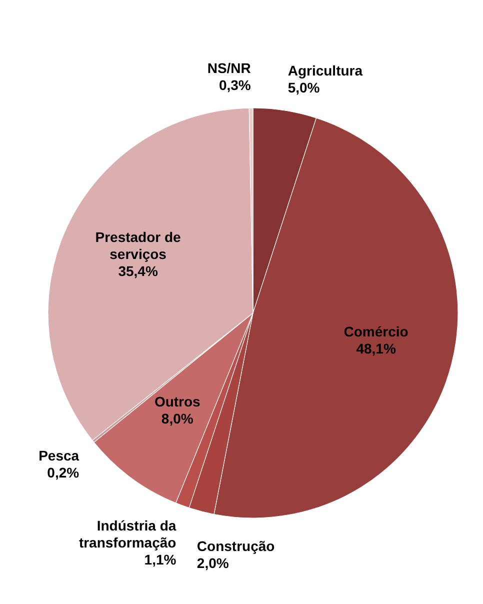  Describe the element at coordinates (235, 85) in the screenshot. I see `data-label: 0,3%` at that location.